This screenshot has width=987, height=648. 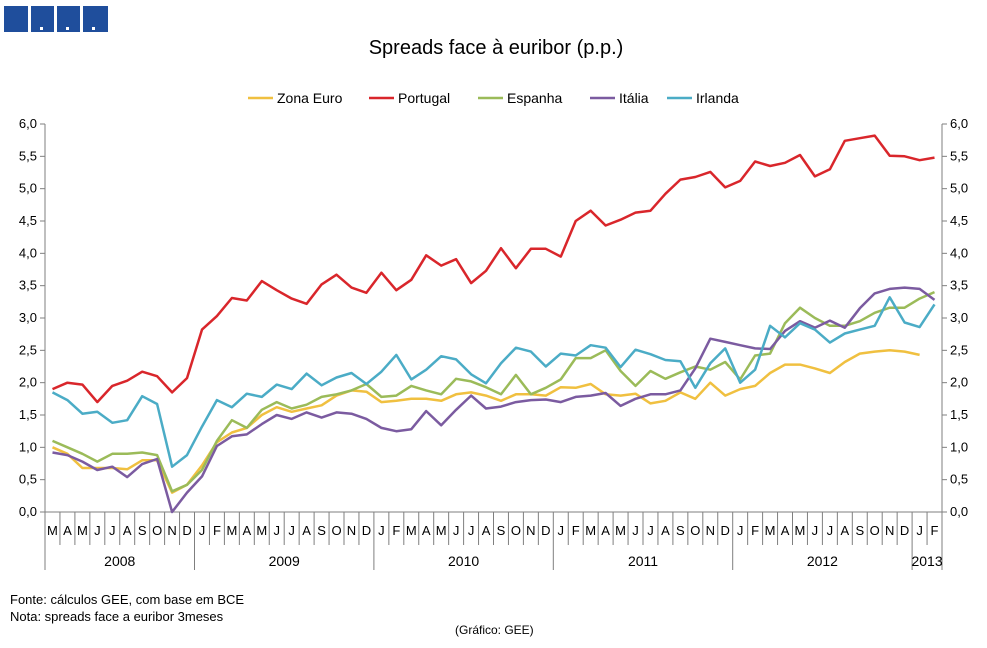 I want to click on spread-note: Nota: spreads face a euribor 3meses, so click(x=117, y=616).